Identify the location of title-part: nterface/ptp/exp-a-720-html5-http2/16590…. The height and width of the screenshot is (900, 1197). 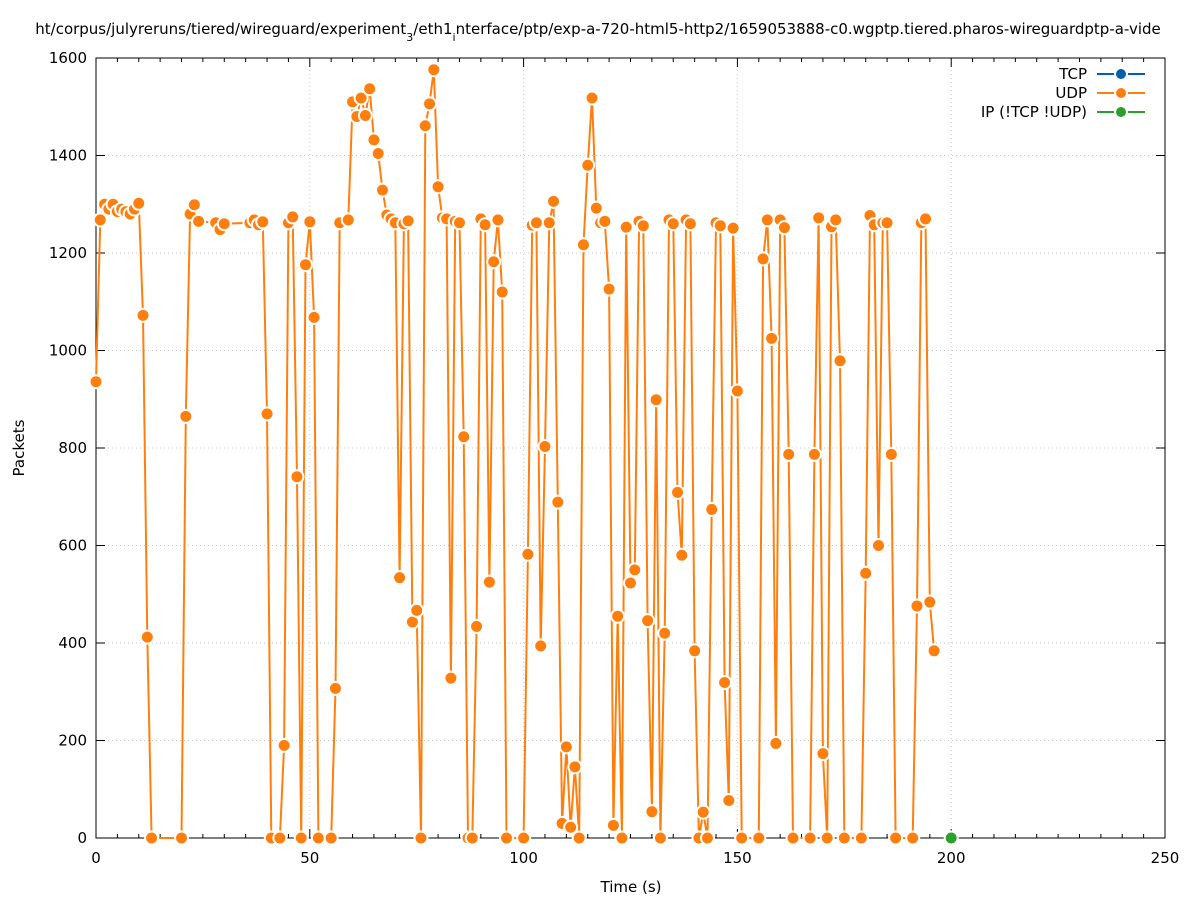
(808, 29).